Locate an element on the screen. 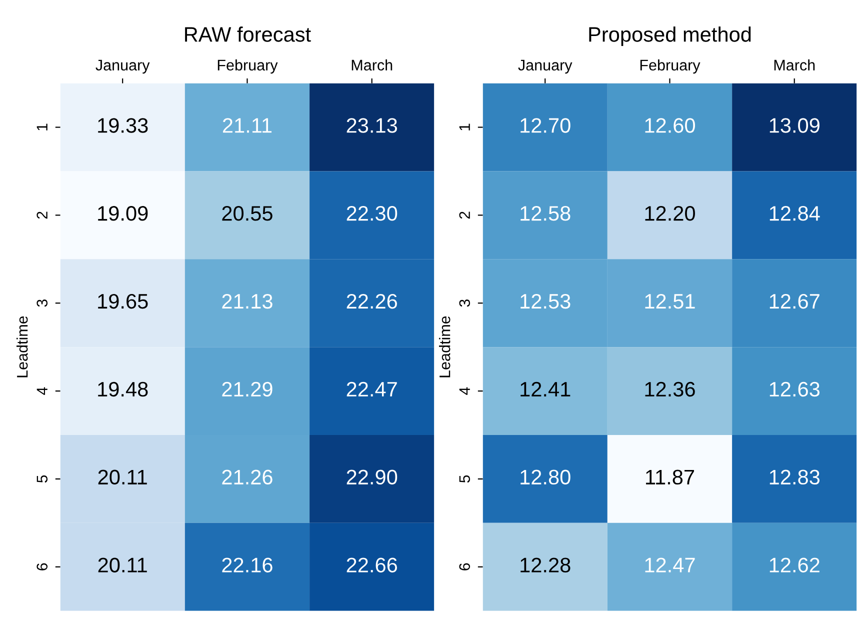 The image size is (861, 617). data-label: 21.26 is located at coordinates (247, 477).